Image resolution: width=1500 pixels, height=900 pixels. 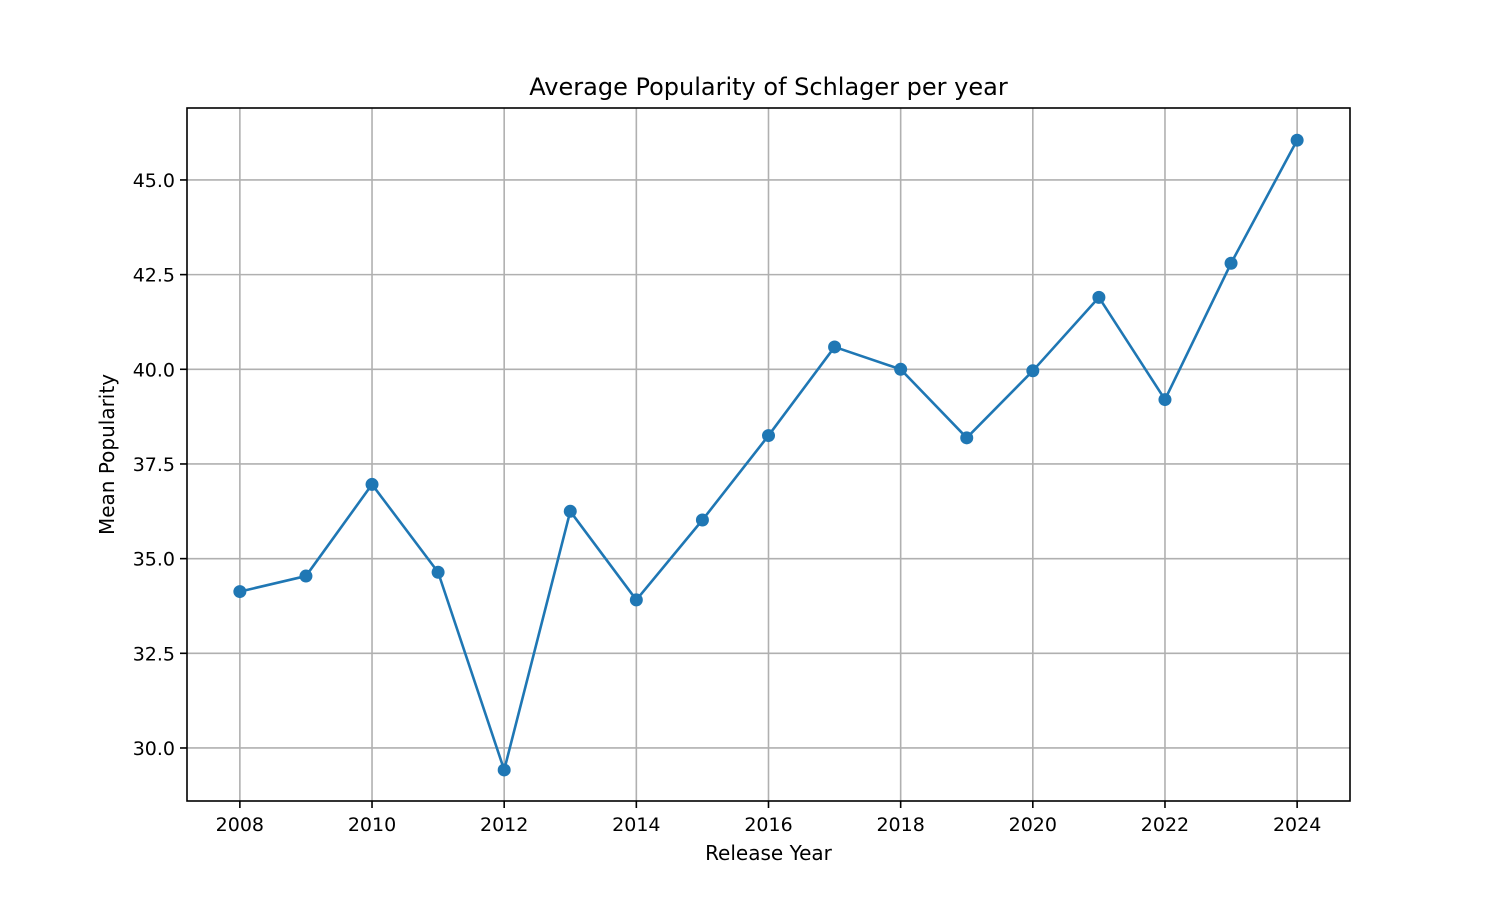 I want to click on y-tick-label: 42.5, so click(x=154, y=276).